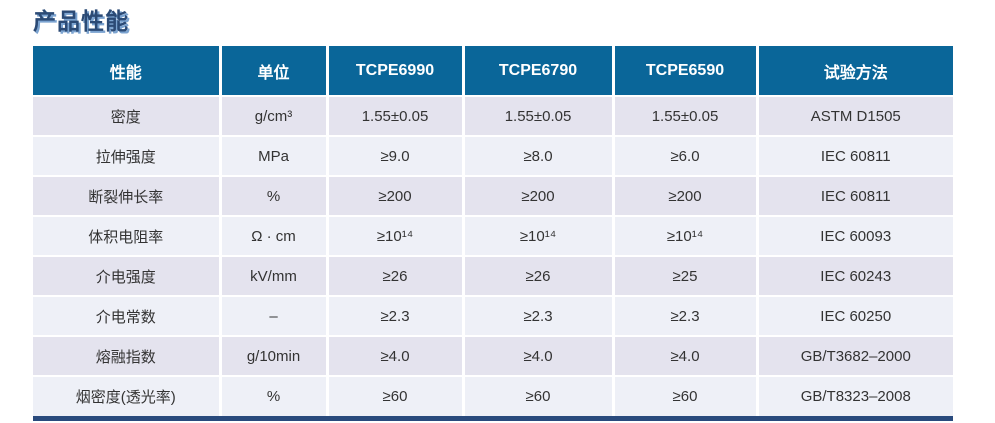  What do you see at coordinates (538, 116) in the screenshot?
I see `tcpe6790-value-cell: 1.55±0.05` at bounding box center [538, 116].